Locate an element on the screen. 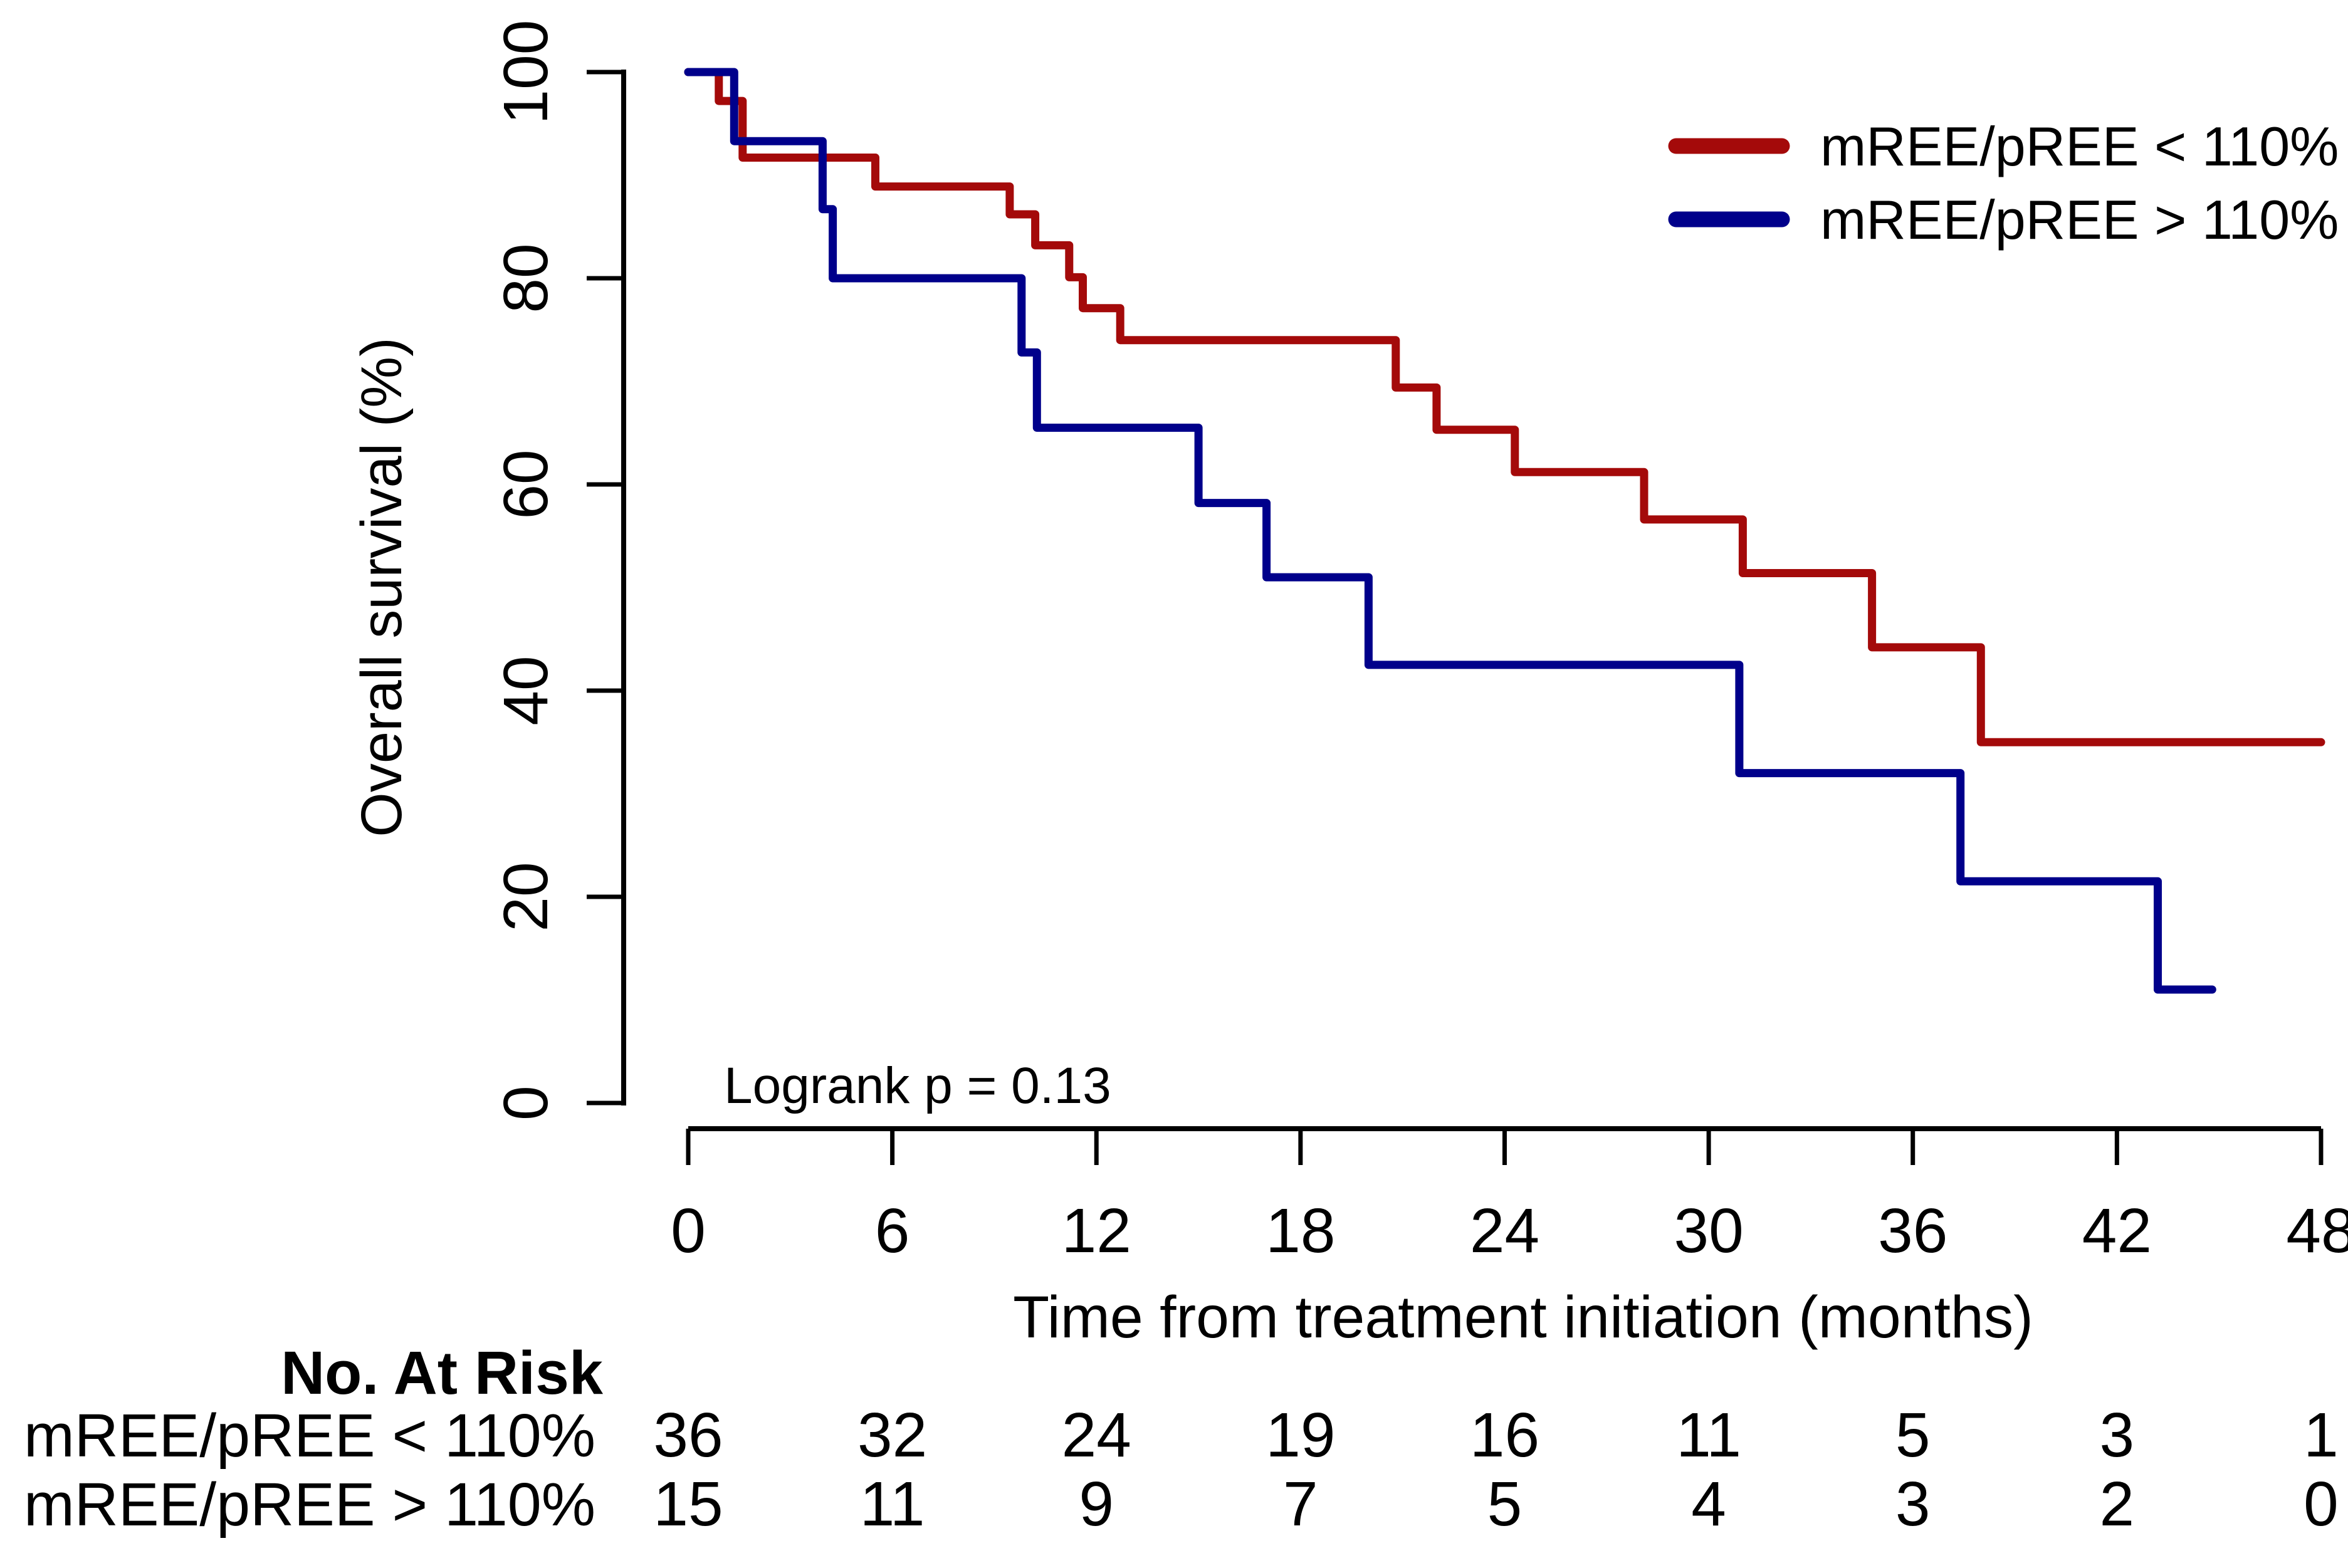 The height and width of the screenshot is (1568, 2348). risk-count: 0 is located at coordinates (2321, 1504).